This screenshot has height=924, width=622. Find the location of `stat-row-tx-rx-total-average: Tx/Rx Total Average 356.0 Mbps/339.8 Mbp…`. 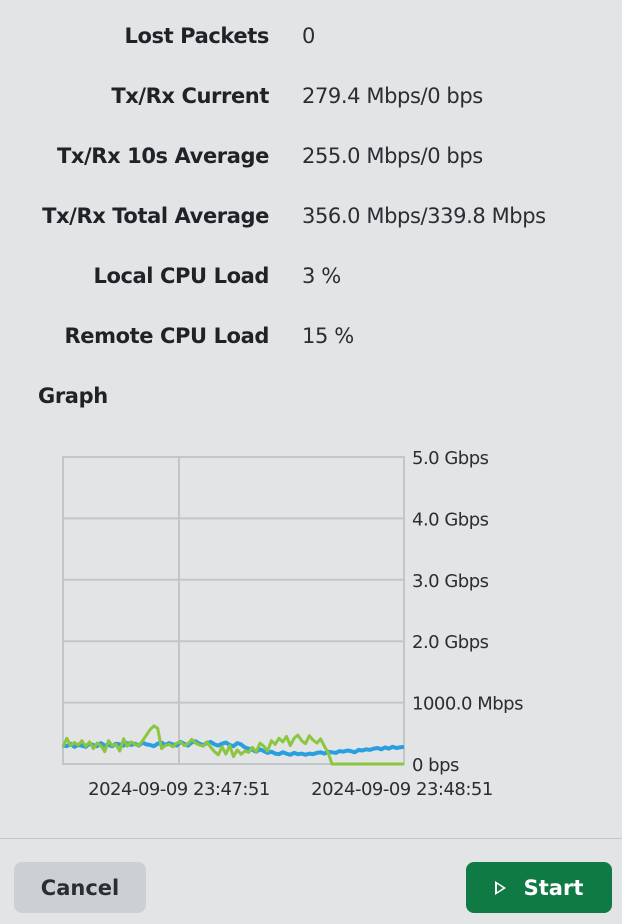

stat-row-tx-rx-total-average: Tx/Rx Total Average 356.0 Mbps/339.8 Mbp… is located at coordinates (311, 218).